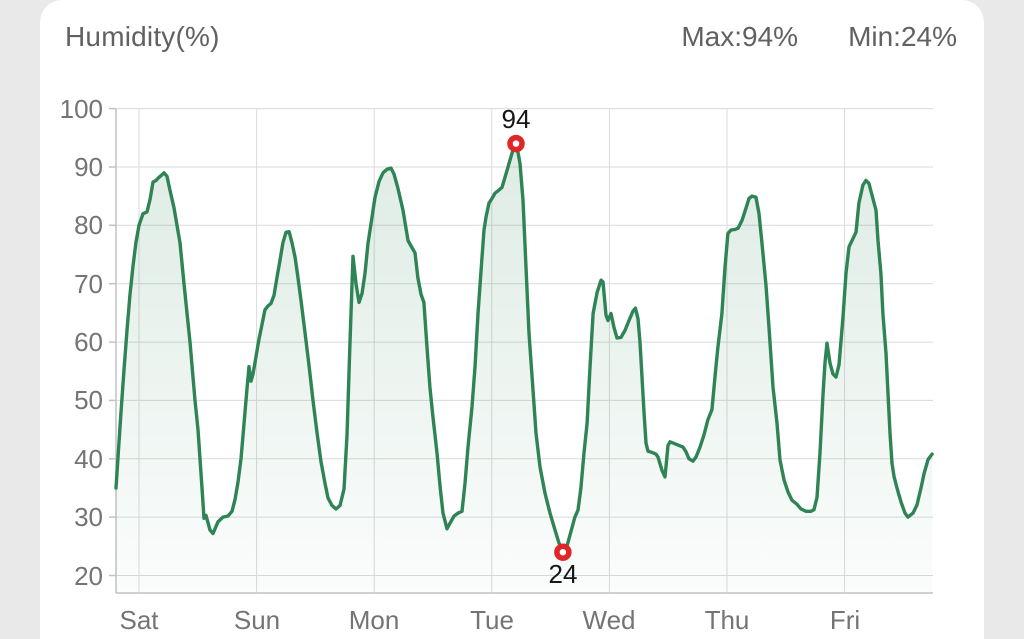 This screenshot has height=639, width=1024. Describe the element at coordinates (727, 620) in the screenshot. I see `x-axis-label-thu: Thu` at that location.